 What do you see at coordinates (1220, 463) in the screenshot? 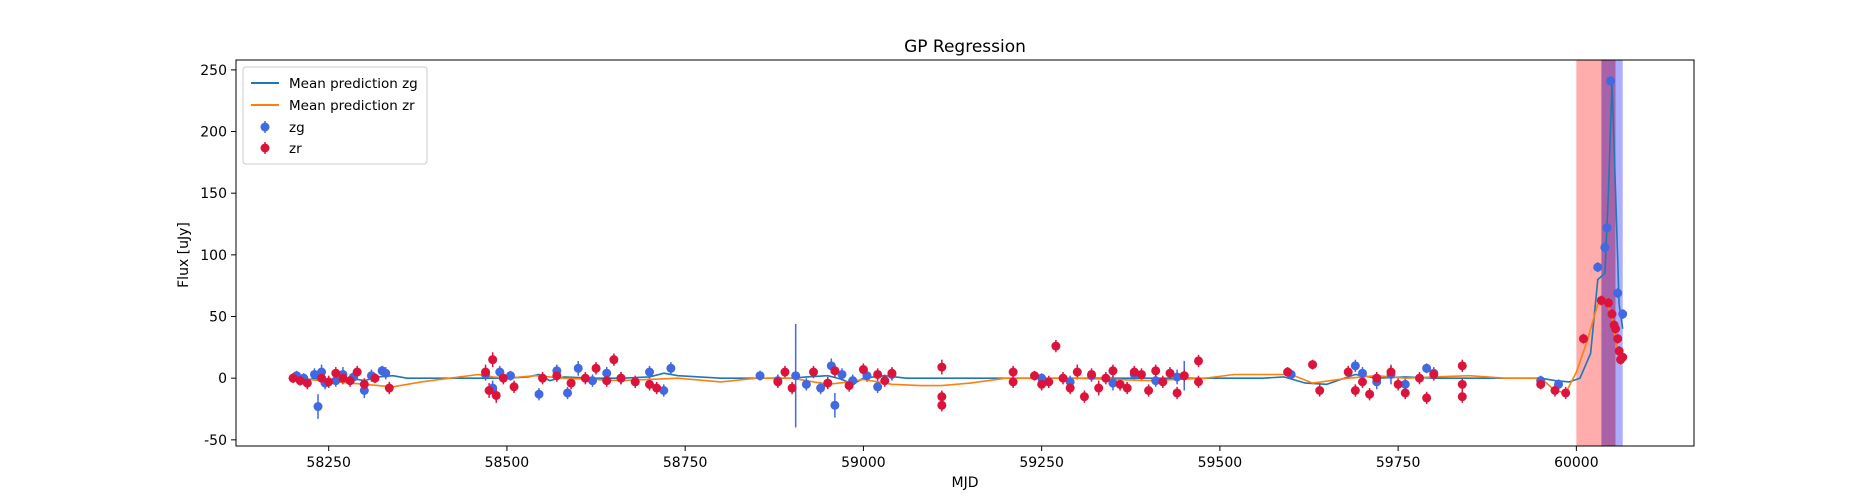
I see `x-tick-label: 59500` at bounding box center [1220, 463].